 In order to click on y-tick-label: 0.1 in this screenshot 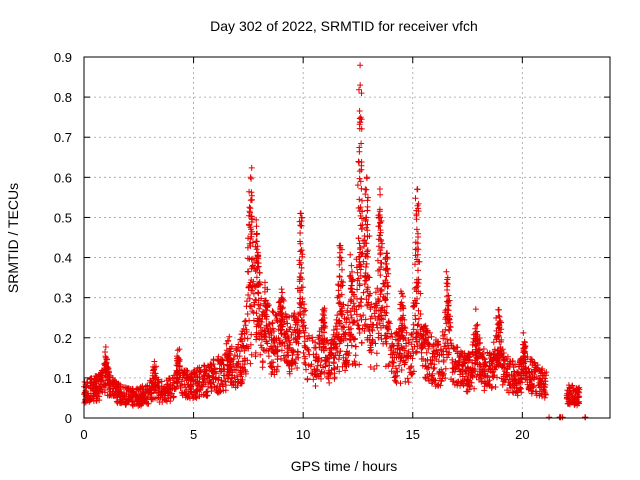, I will do `click(63, 378)`.